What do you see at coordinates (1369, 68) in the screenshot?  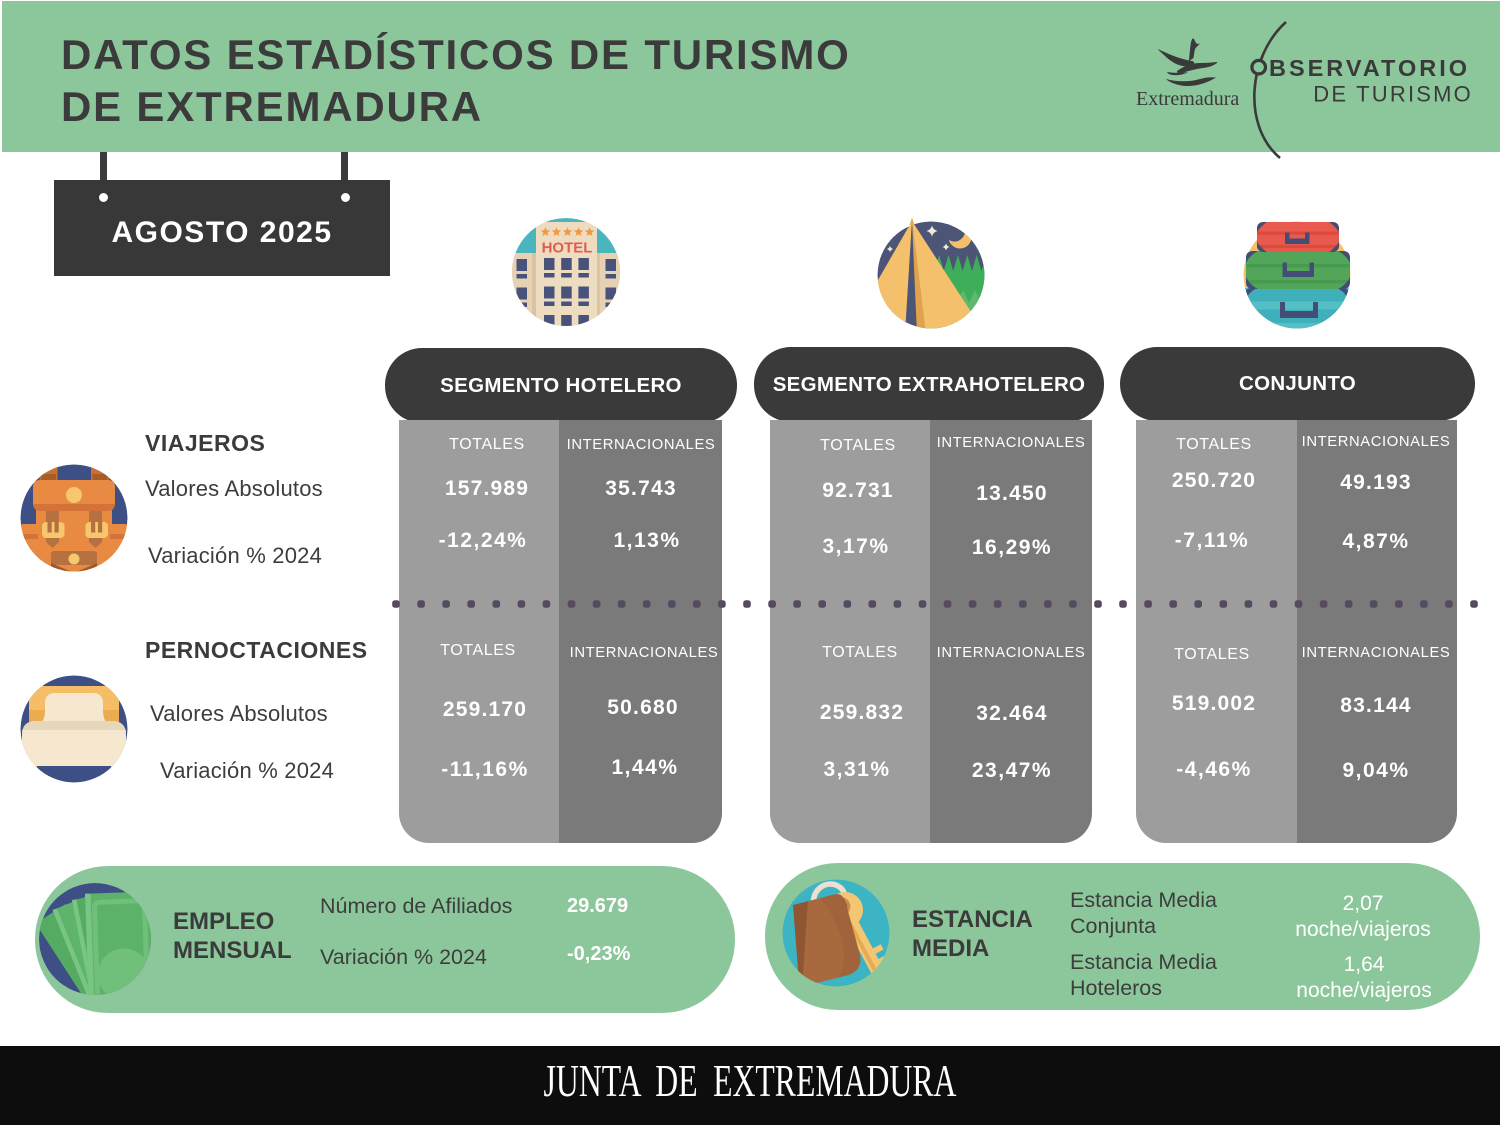 I see `svg-text: BSERVATORIO` at bounding box center [1369, 68].